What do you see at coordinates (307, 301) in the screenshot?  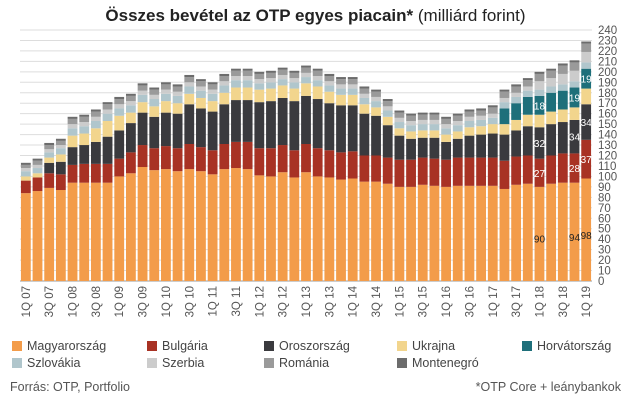 I see `x-tick-label: 1Q 13` at bounding box center [307, 301].